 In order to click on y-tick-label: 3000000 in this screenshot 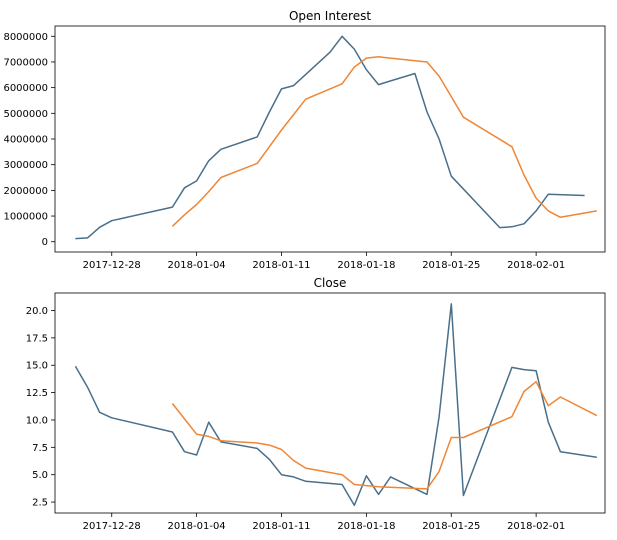, I will do `click(25, 165)`.